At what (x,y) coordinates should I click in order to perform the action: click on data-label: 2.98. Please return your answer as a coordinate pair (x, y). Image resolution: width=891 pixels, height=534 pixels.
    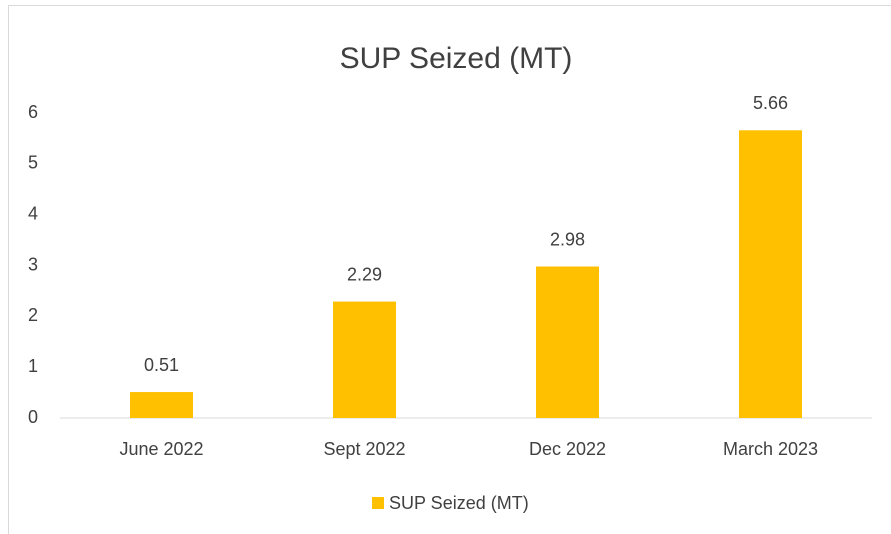
    Looking at the image, I should click on (567, 239).